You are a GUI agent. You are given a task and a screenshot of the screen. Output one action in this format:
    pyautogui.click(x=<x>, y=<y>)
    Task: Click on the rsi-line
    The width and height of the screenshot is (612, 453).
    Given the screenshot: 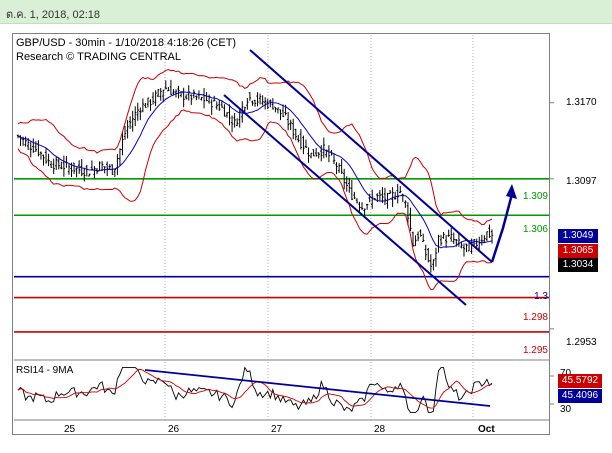 What is the action you would take?
    pyautogui.click(x=255, y=389)
    